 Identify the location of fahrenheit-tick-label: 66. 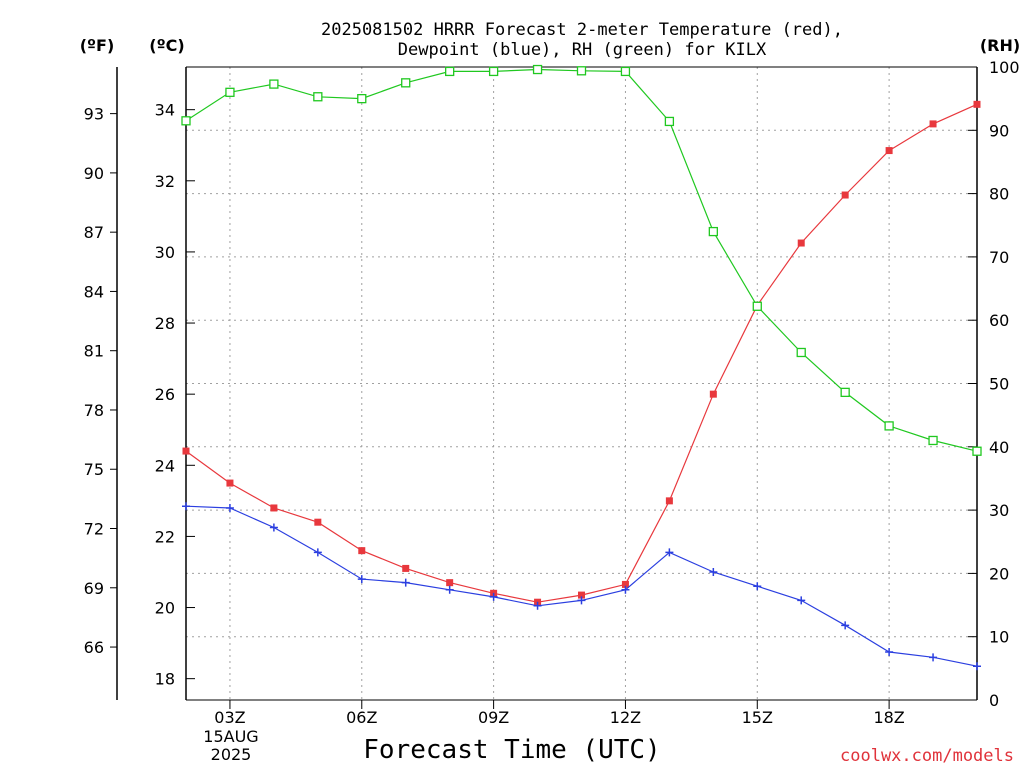
(94, 647).